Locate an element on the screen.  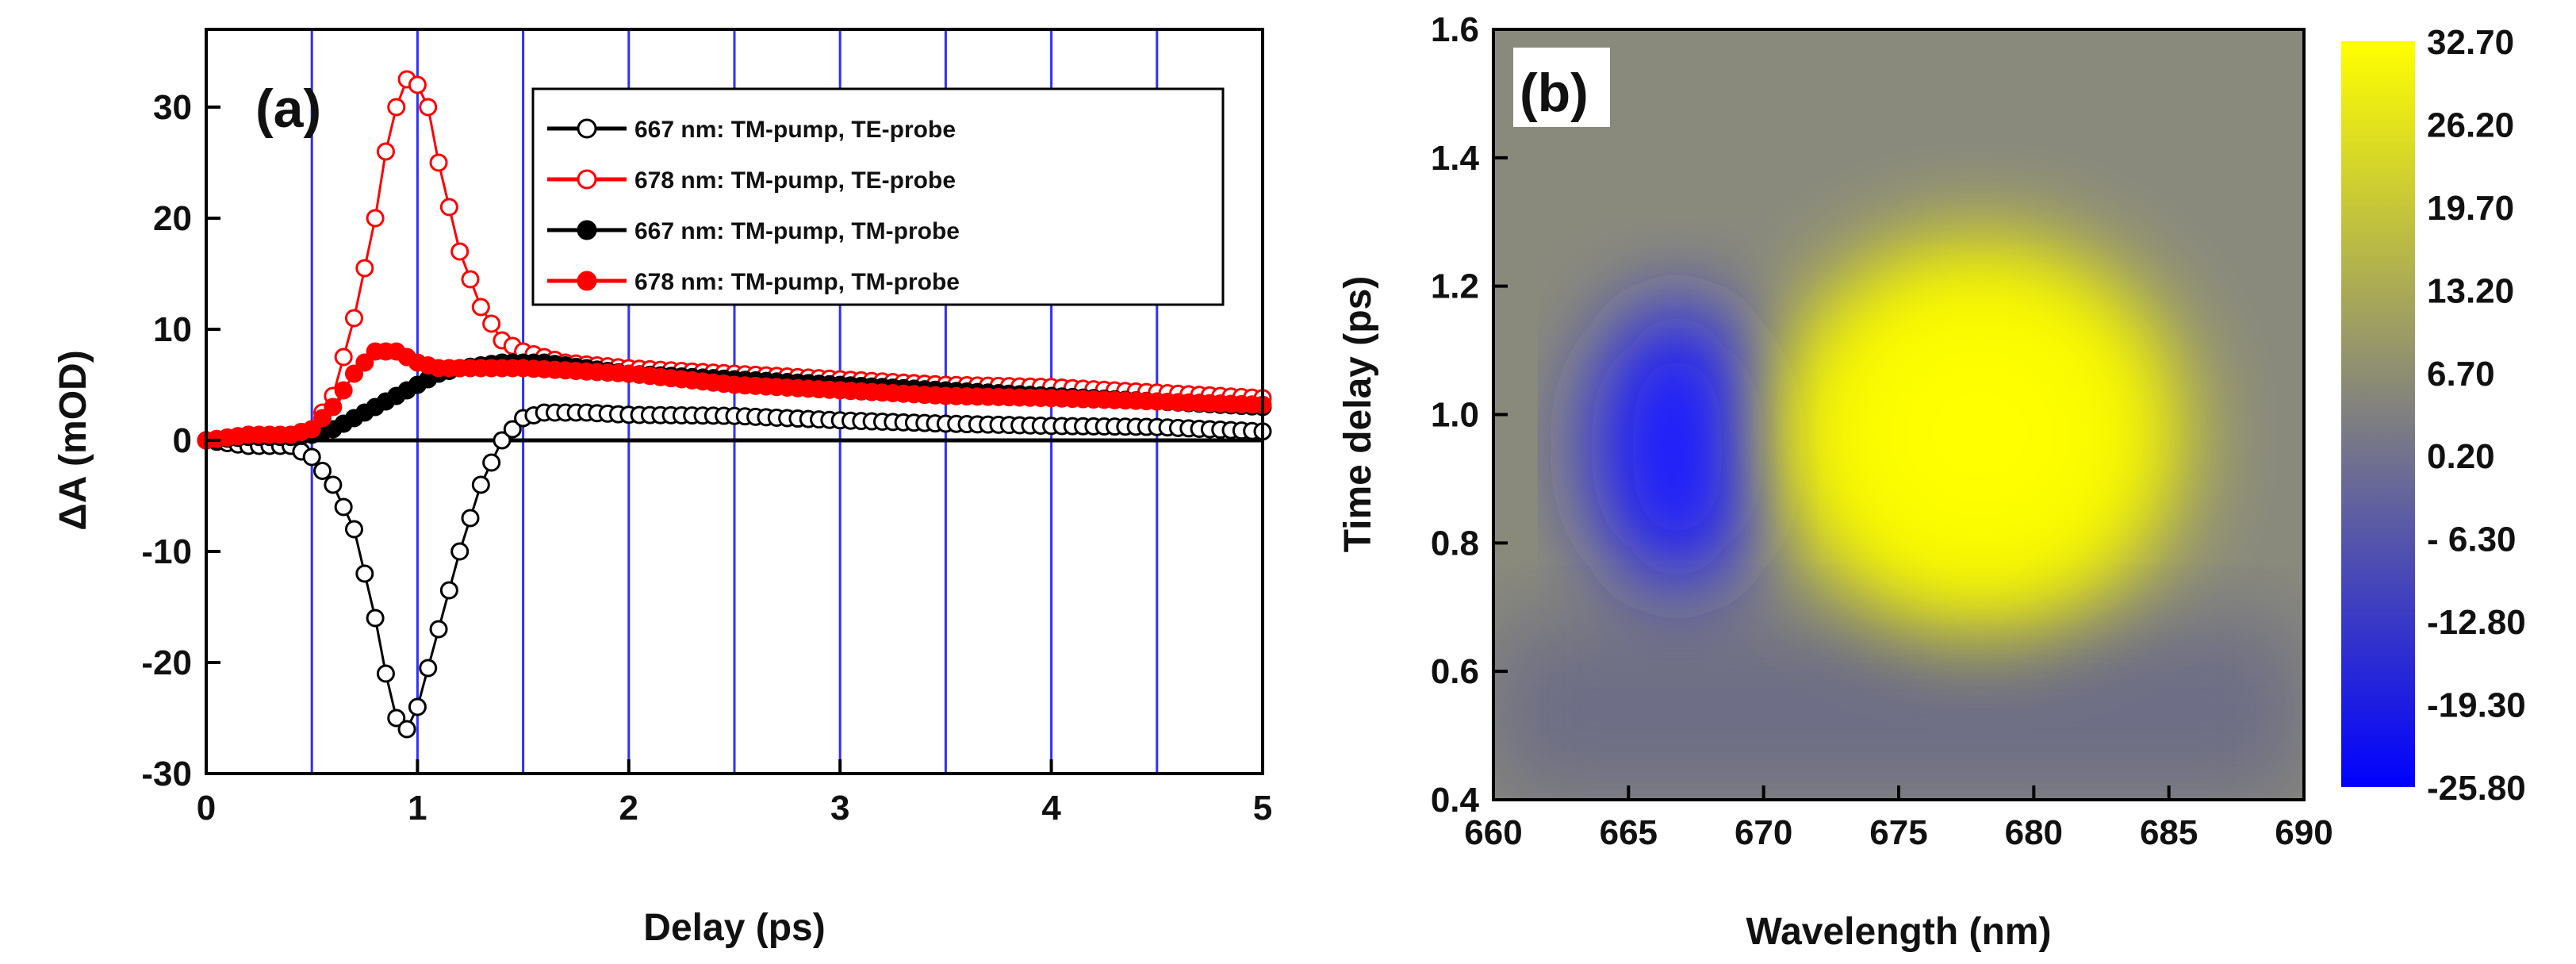
chart-a-y-tick-label: 20 is located at coordinates (172, 218).